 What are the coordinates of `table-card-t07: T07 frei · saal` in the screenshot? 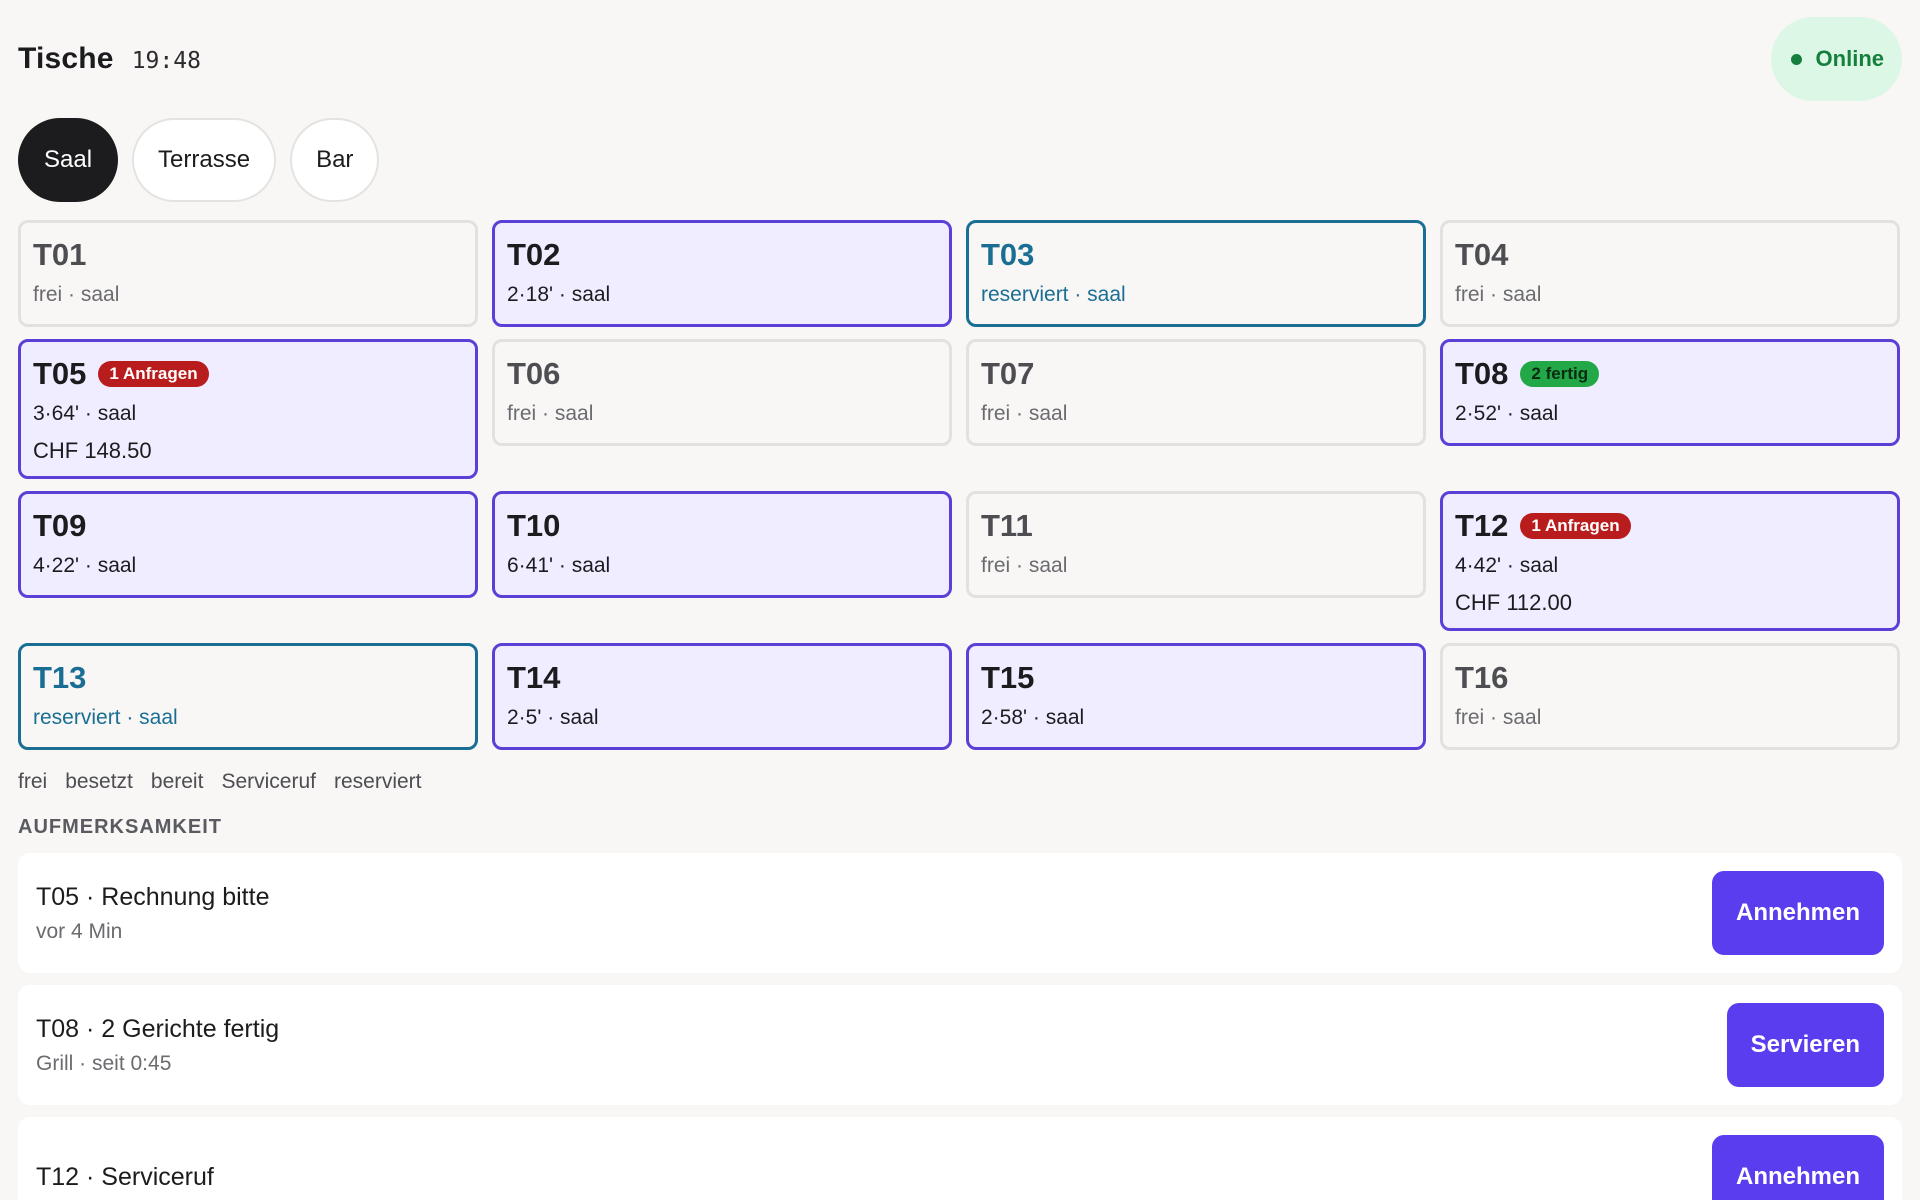 It's located at (1196, 392).